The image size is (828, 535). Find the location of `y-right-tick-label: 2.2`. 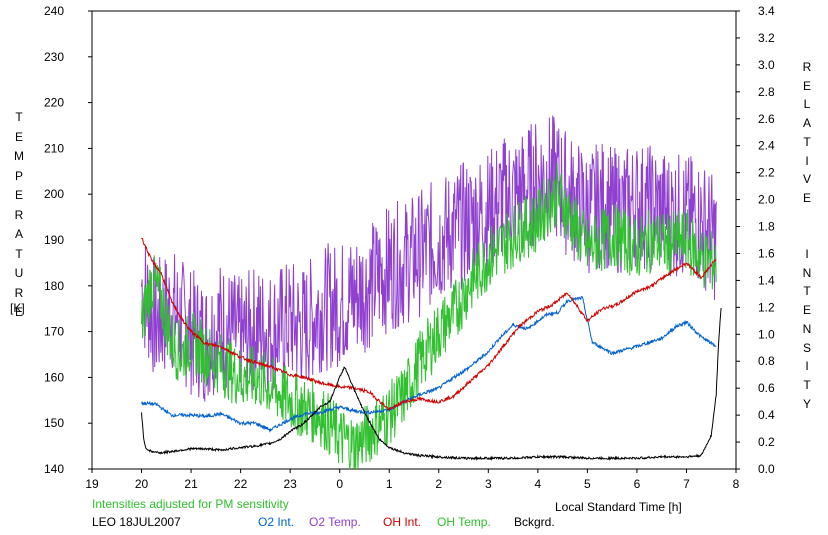

y-right-tick-label: 2.2 is located at coordinates (766, 173).